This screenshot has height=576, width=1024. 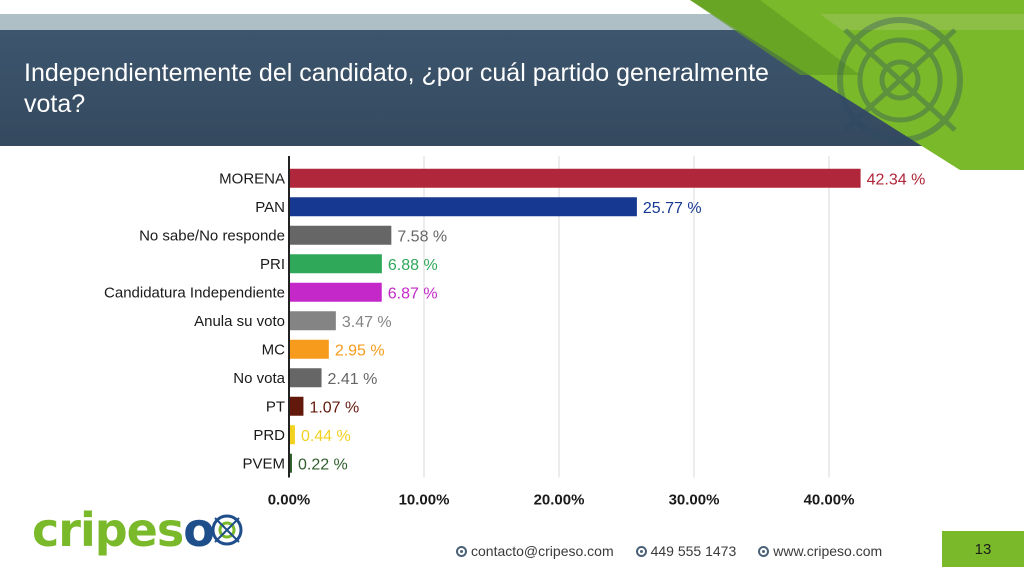 What do you see at coordinates (900, 80) in the screenshot?
I see `target-watermark-icon` at bounding box center [900, 80].